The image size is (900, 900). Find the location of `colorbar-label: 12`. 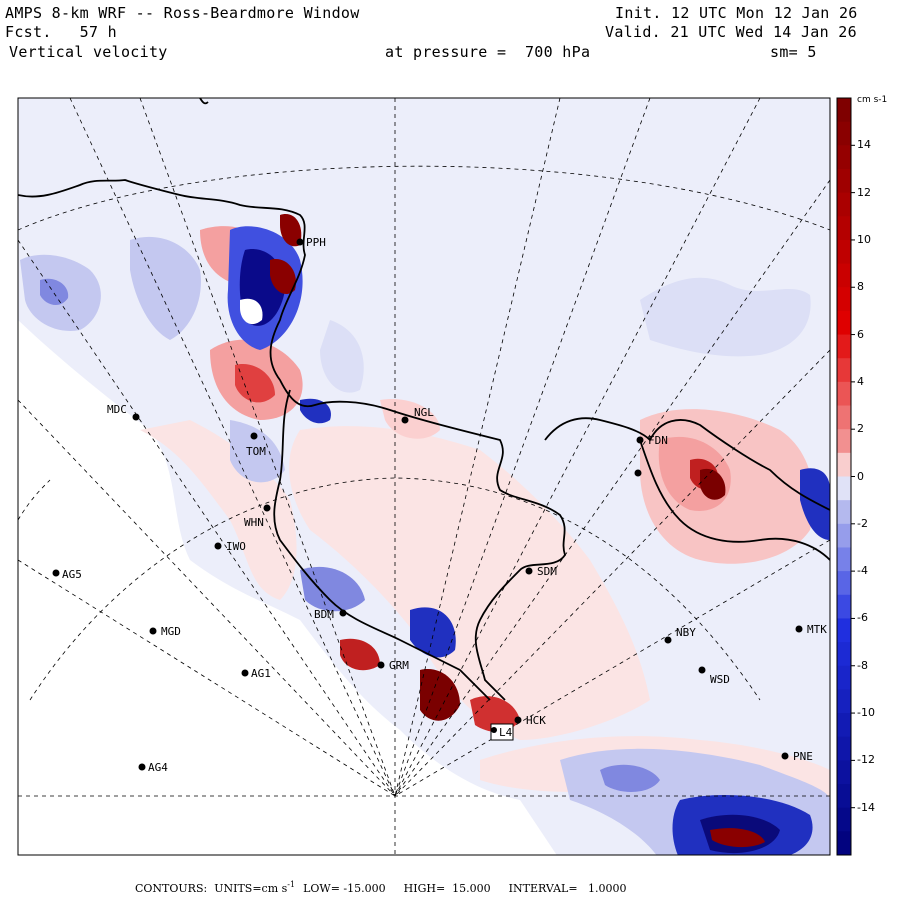

colorbar-label: 12 is located at coordinates (864, 192).